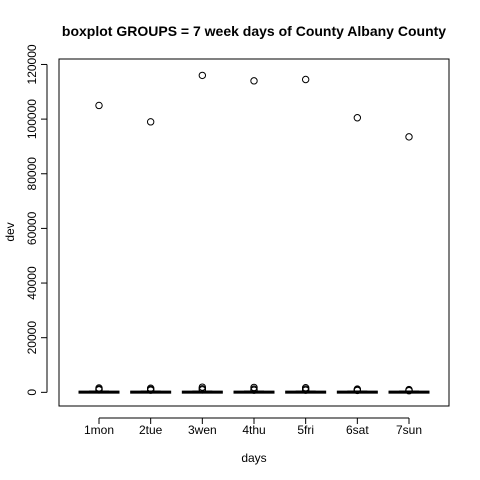  Describe the element at coordinates (99, 430) in the screenshot. I see `x-tick-label: 1mon` at that location.